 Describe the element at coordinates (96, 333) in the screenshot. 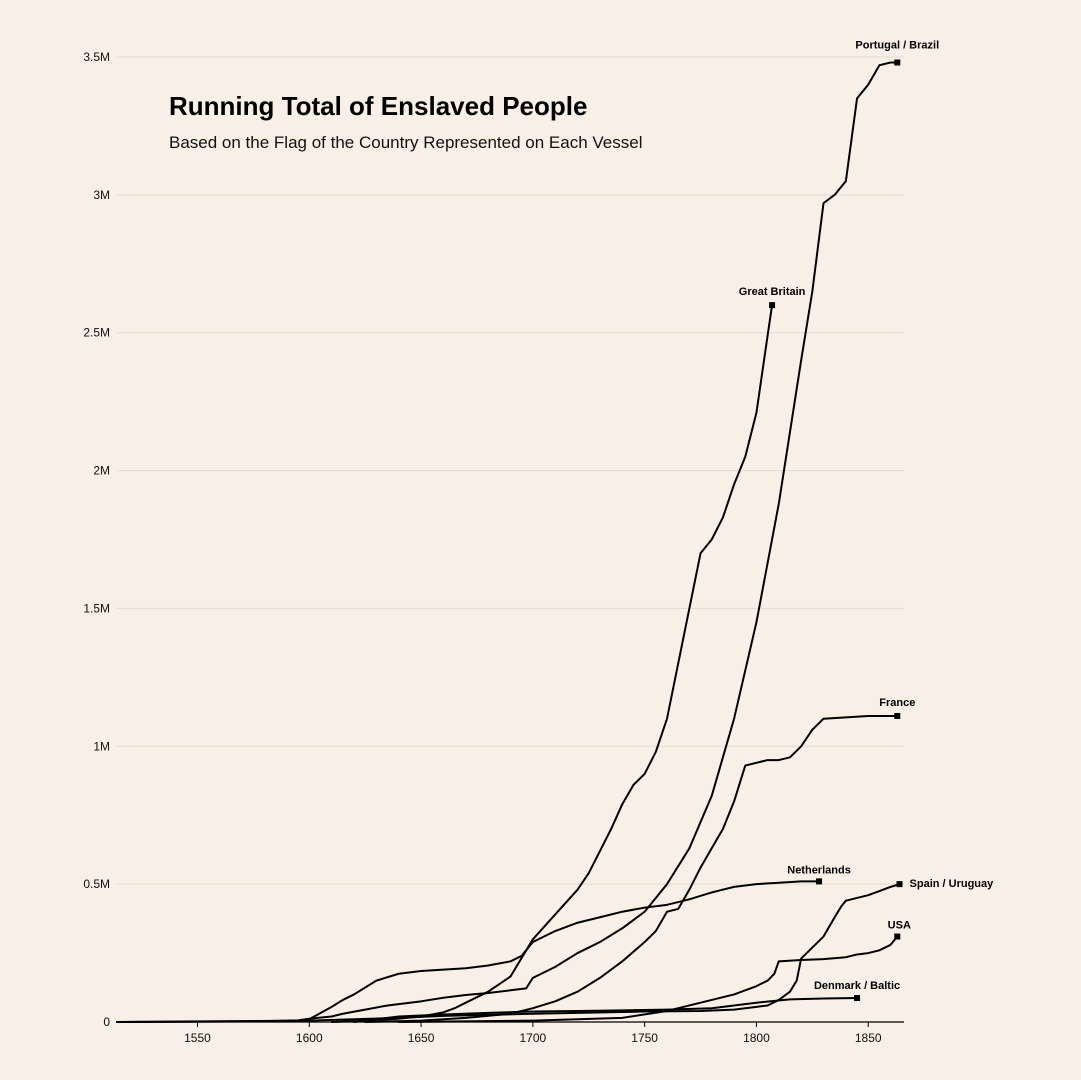

I see `y-tick-label: 2.5M` at that location.